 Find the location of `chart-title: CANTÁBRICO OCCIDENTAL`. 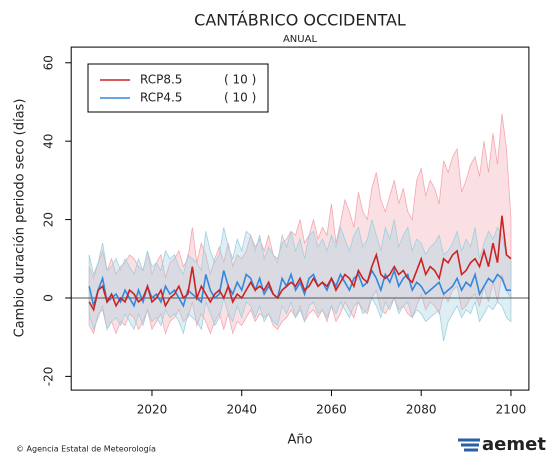

chart-title: CANTÁBRICO OCCIDENTAL is located at coordinates (300, 20).